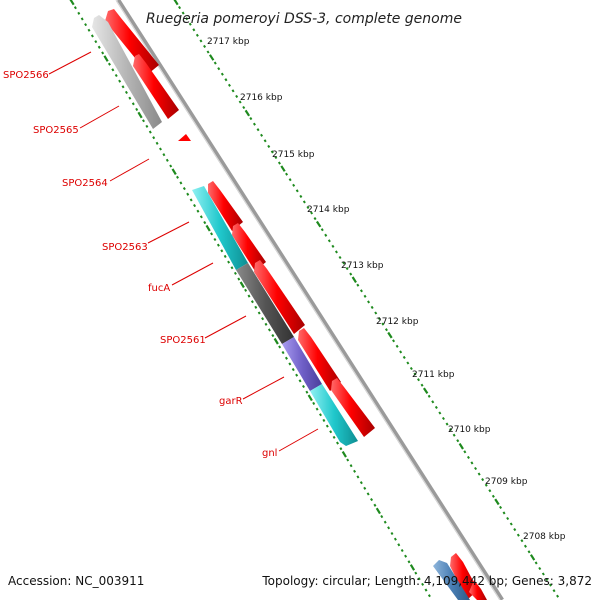 The image size is (600, 600). I want to click on gene-label-garr: garR, so click(231, 401).